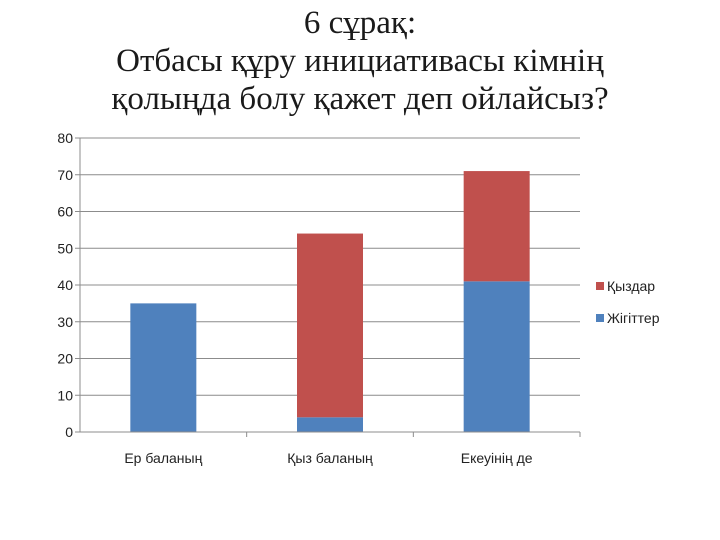 This screenshot has height=540, width=720. I want to click on x-category-label: Ер баланың, so click(163, 458).